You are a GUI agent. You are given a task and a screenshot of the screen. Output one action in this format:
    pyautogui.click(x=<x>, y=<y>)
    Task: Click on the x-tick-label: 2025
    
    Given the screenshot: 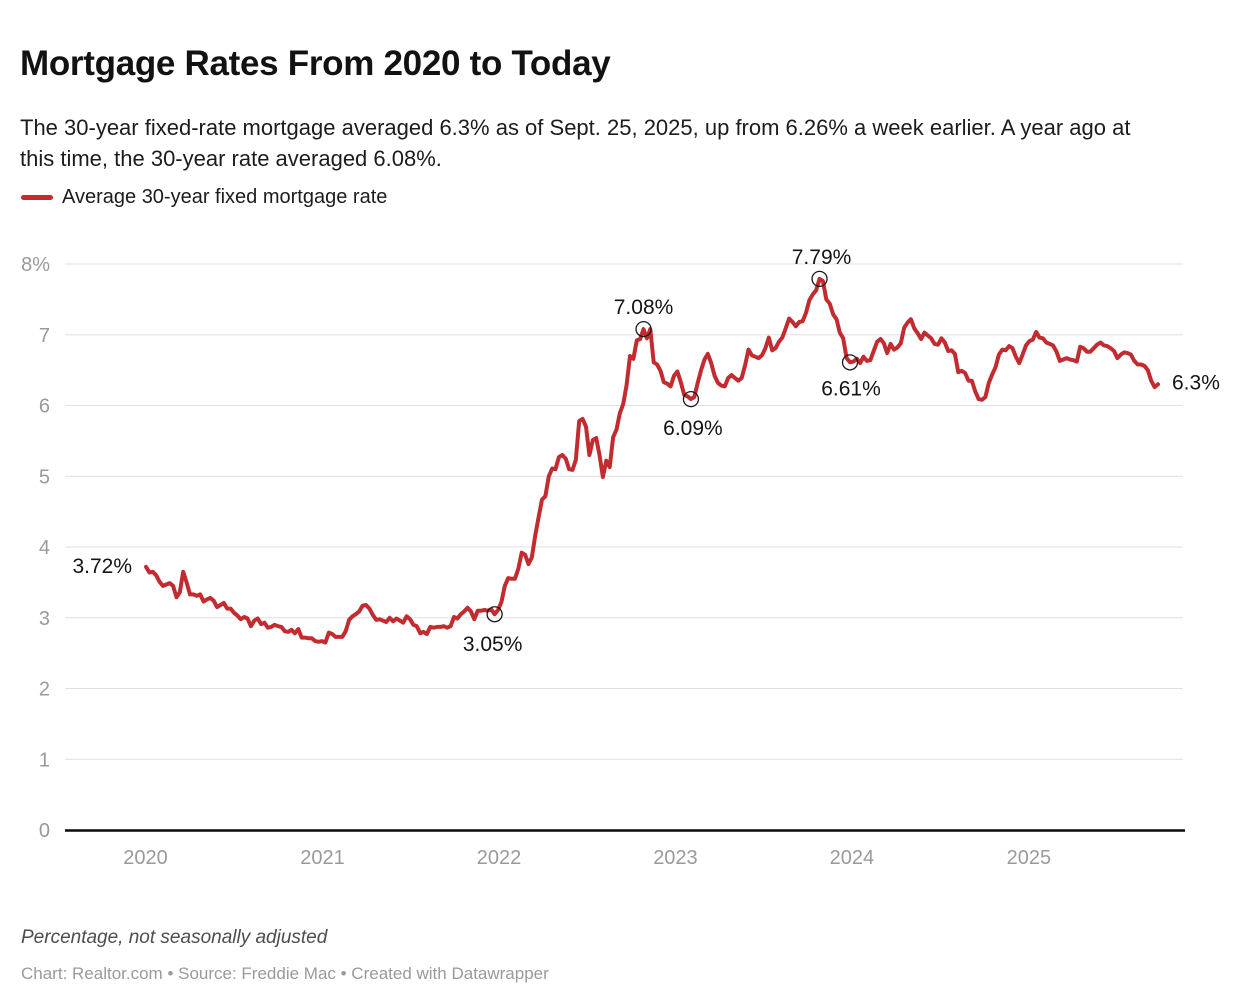 What is the action you would take?
    pyautogui.click(x=1029, y=858)
    